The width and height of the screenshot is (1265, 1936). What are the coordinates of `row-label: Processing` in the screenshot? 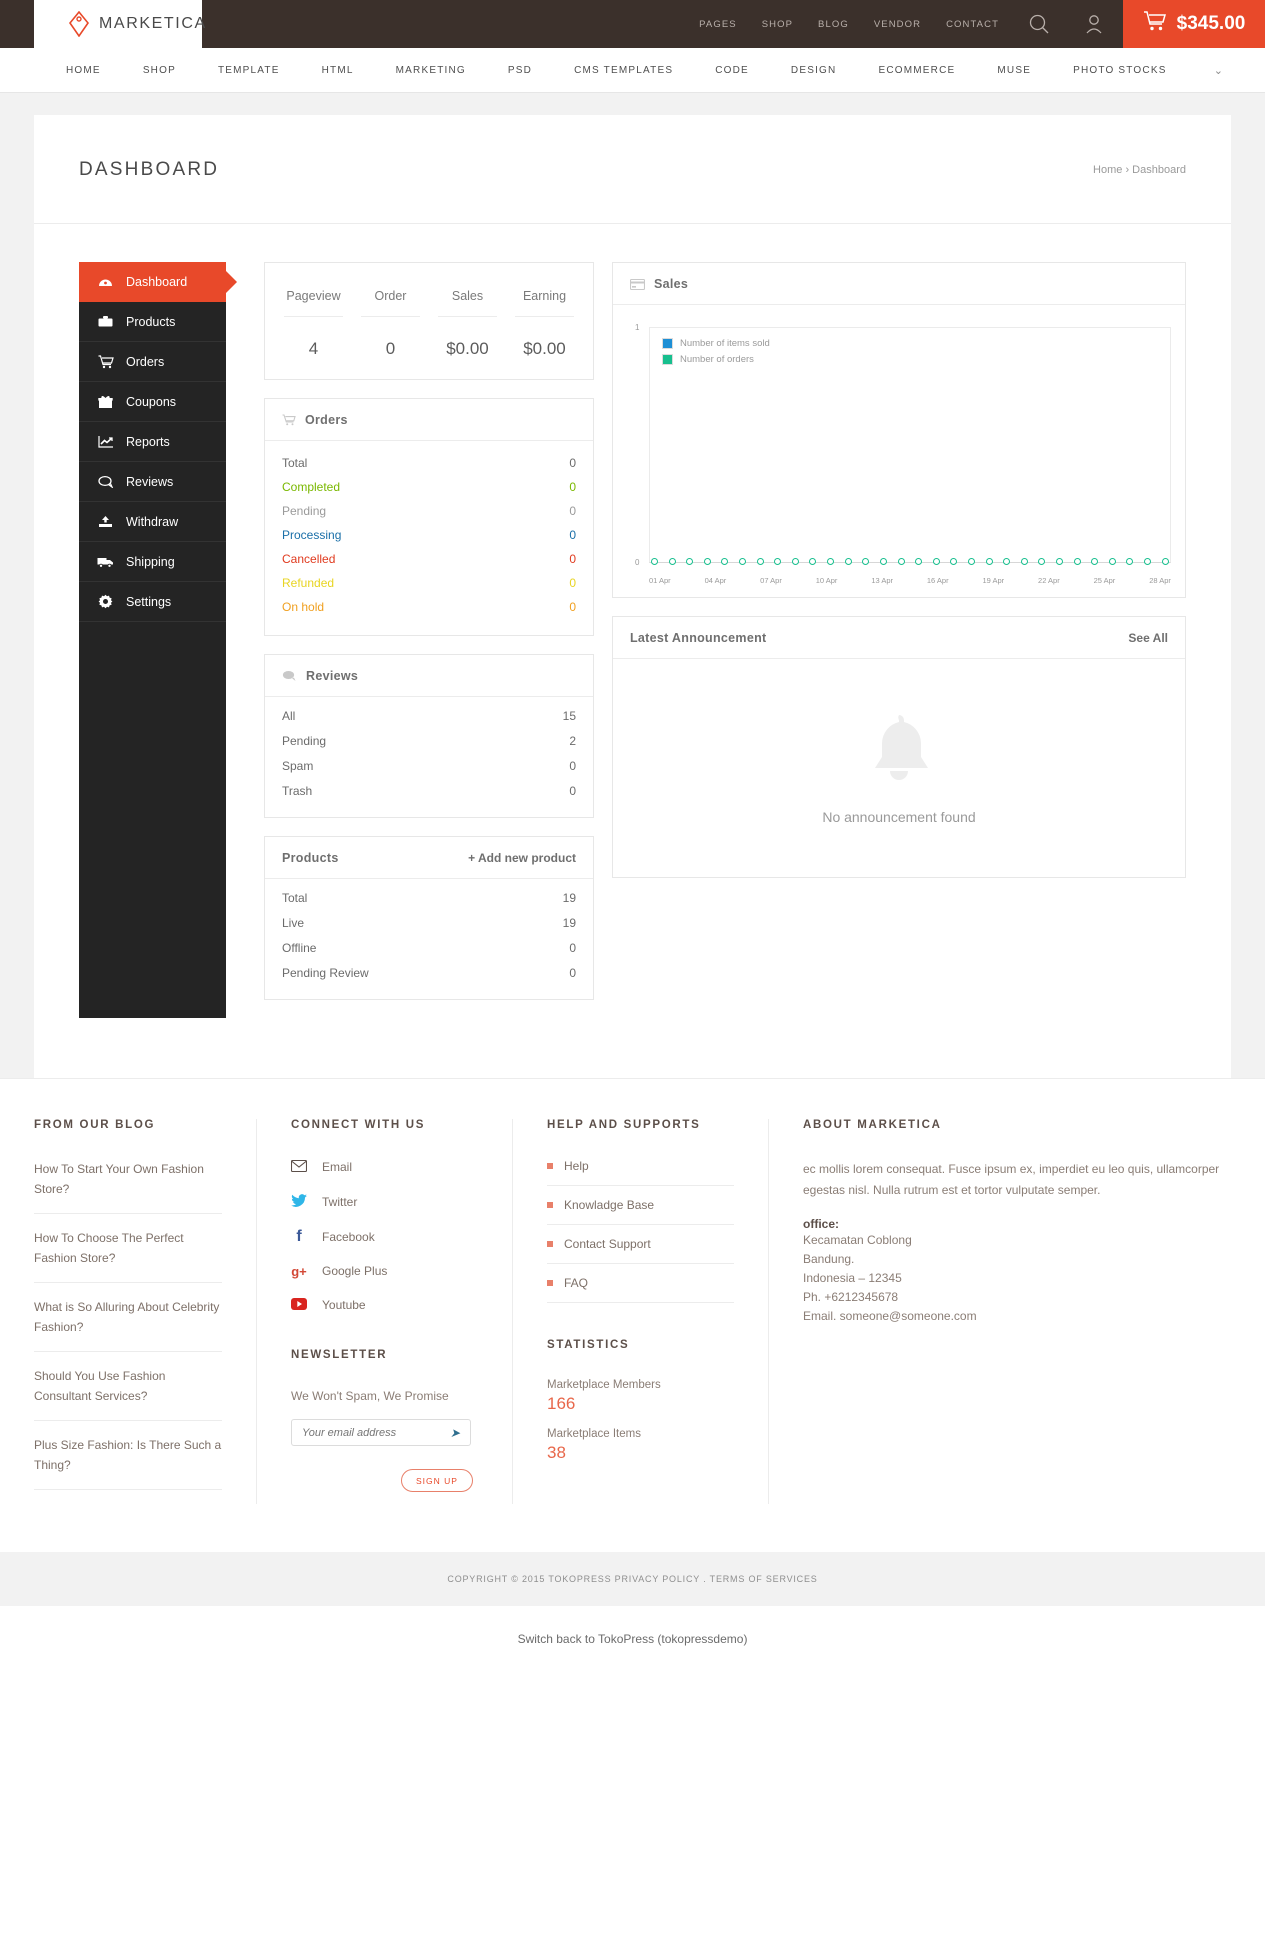 It's located at (312, 535).